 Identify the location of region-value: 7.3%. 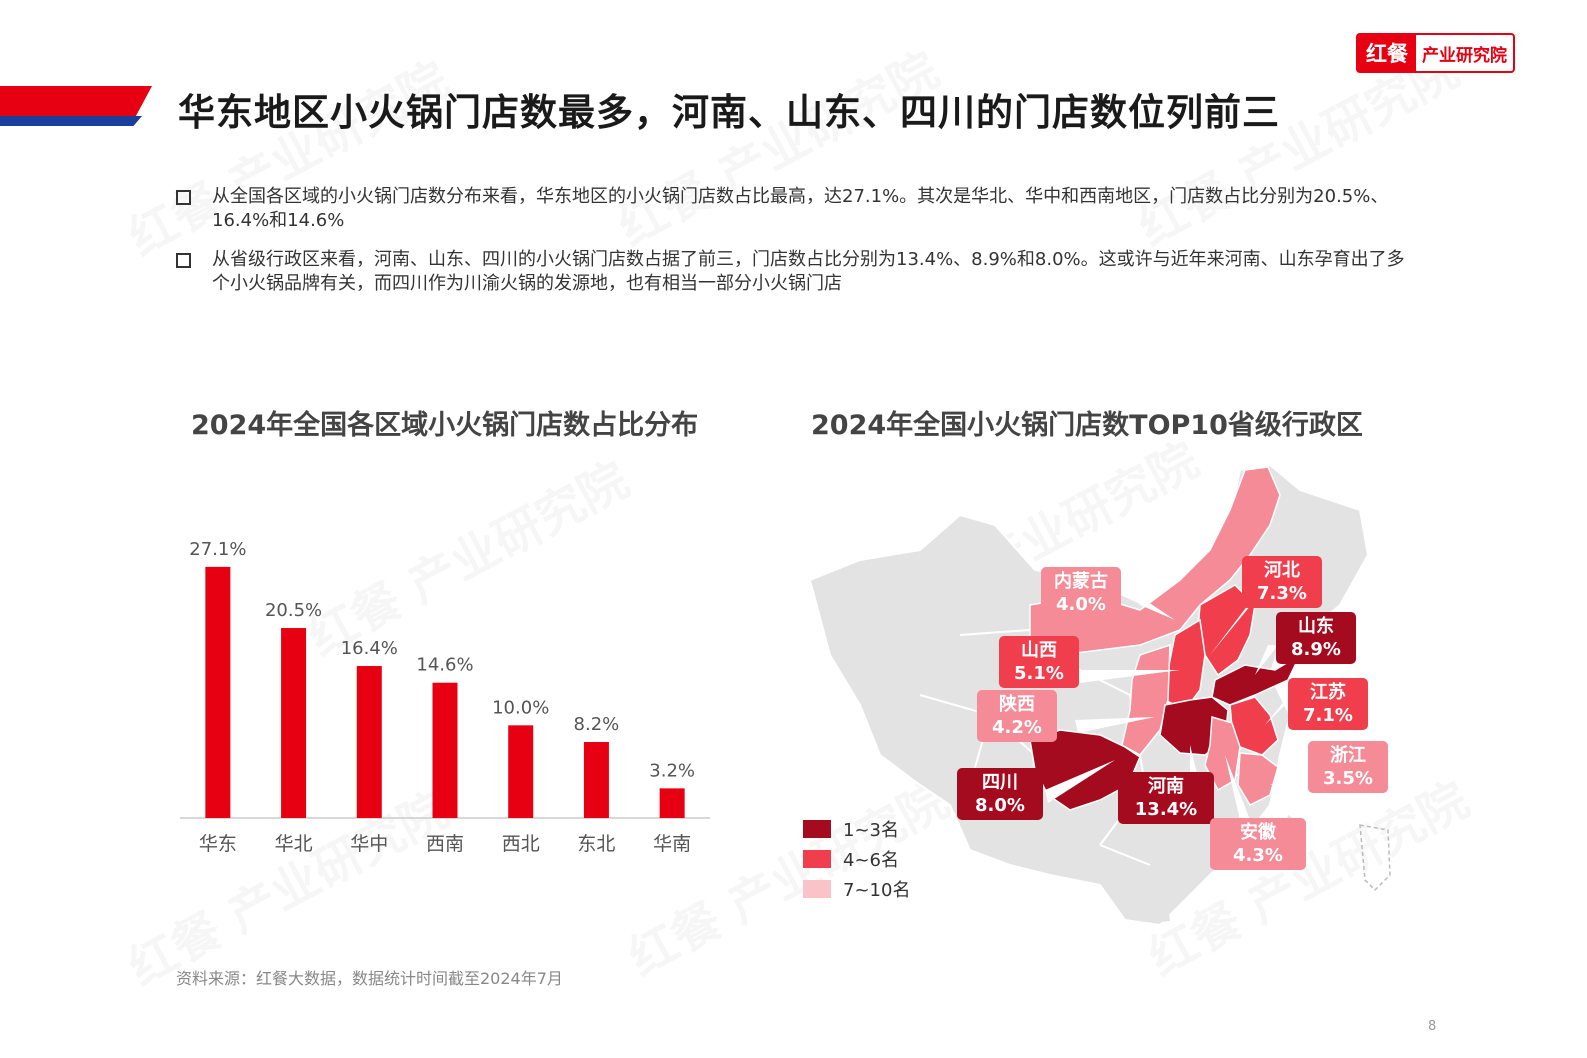
(1282, 593).